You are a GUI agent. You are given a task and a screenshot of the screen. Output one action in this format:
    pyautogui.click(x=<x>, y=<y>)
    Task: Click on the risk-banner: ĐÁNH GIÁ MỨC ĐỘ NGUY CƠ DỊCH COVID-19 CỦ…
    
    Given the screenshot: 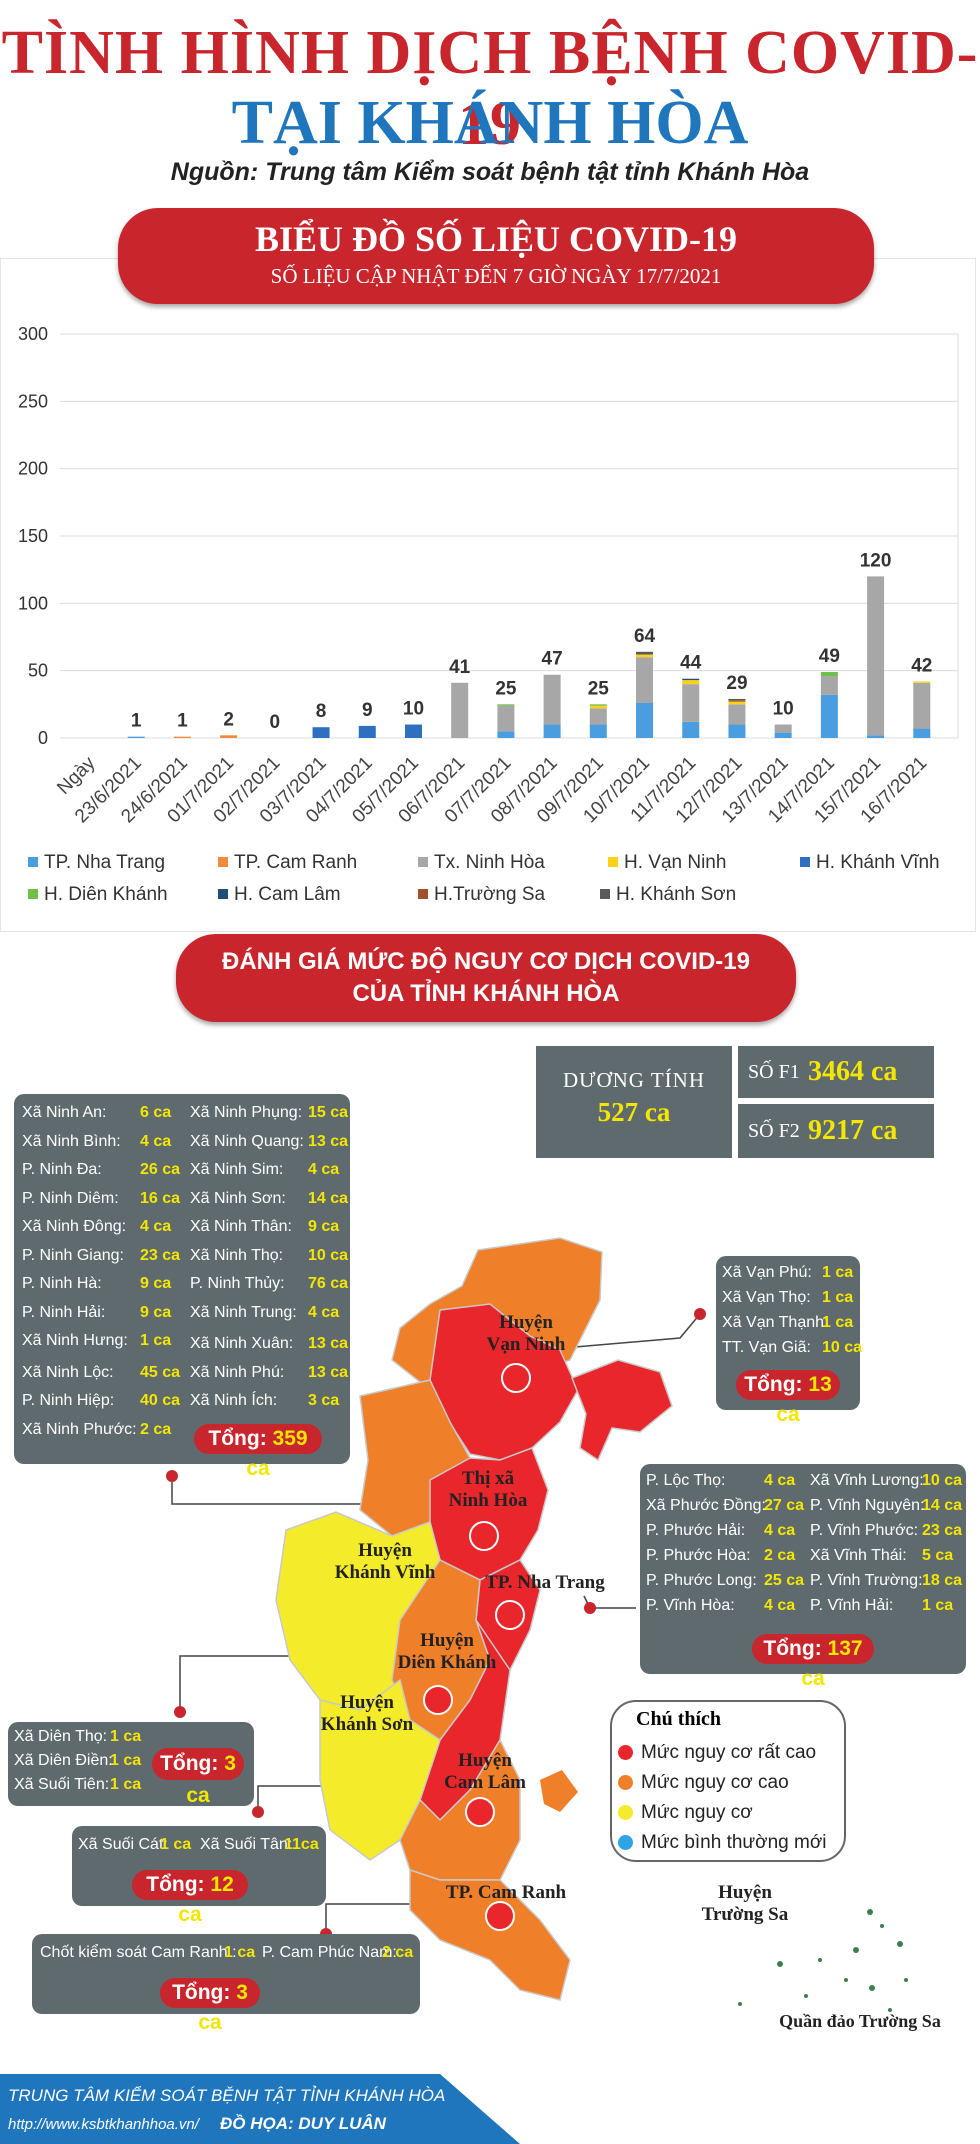 What is the action you would take?
    pyautogui.click(x=486, y=978)
    